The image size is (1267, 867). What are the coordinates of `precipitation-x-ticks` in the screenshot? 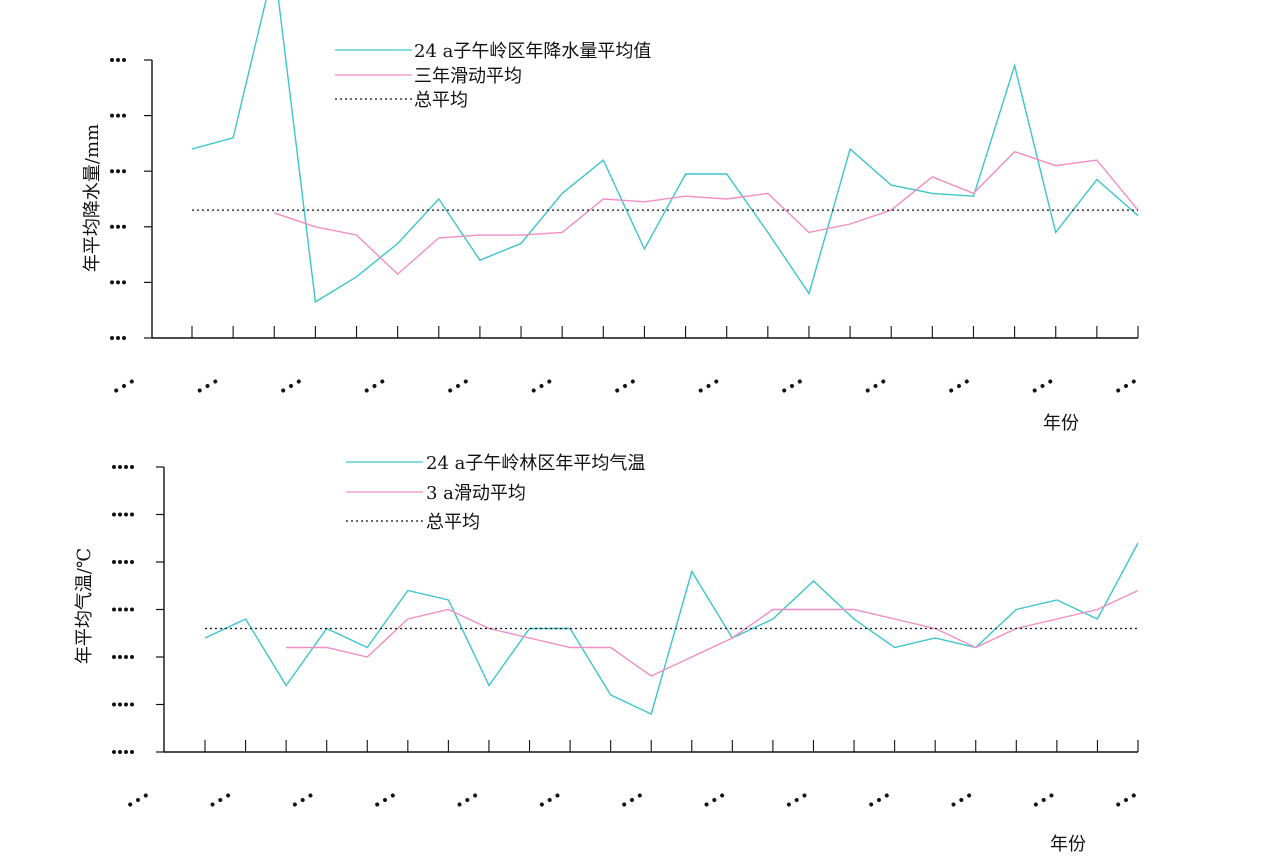 It's located at (626, 359).